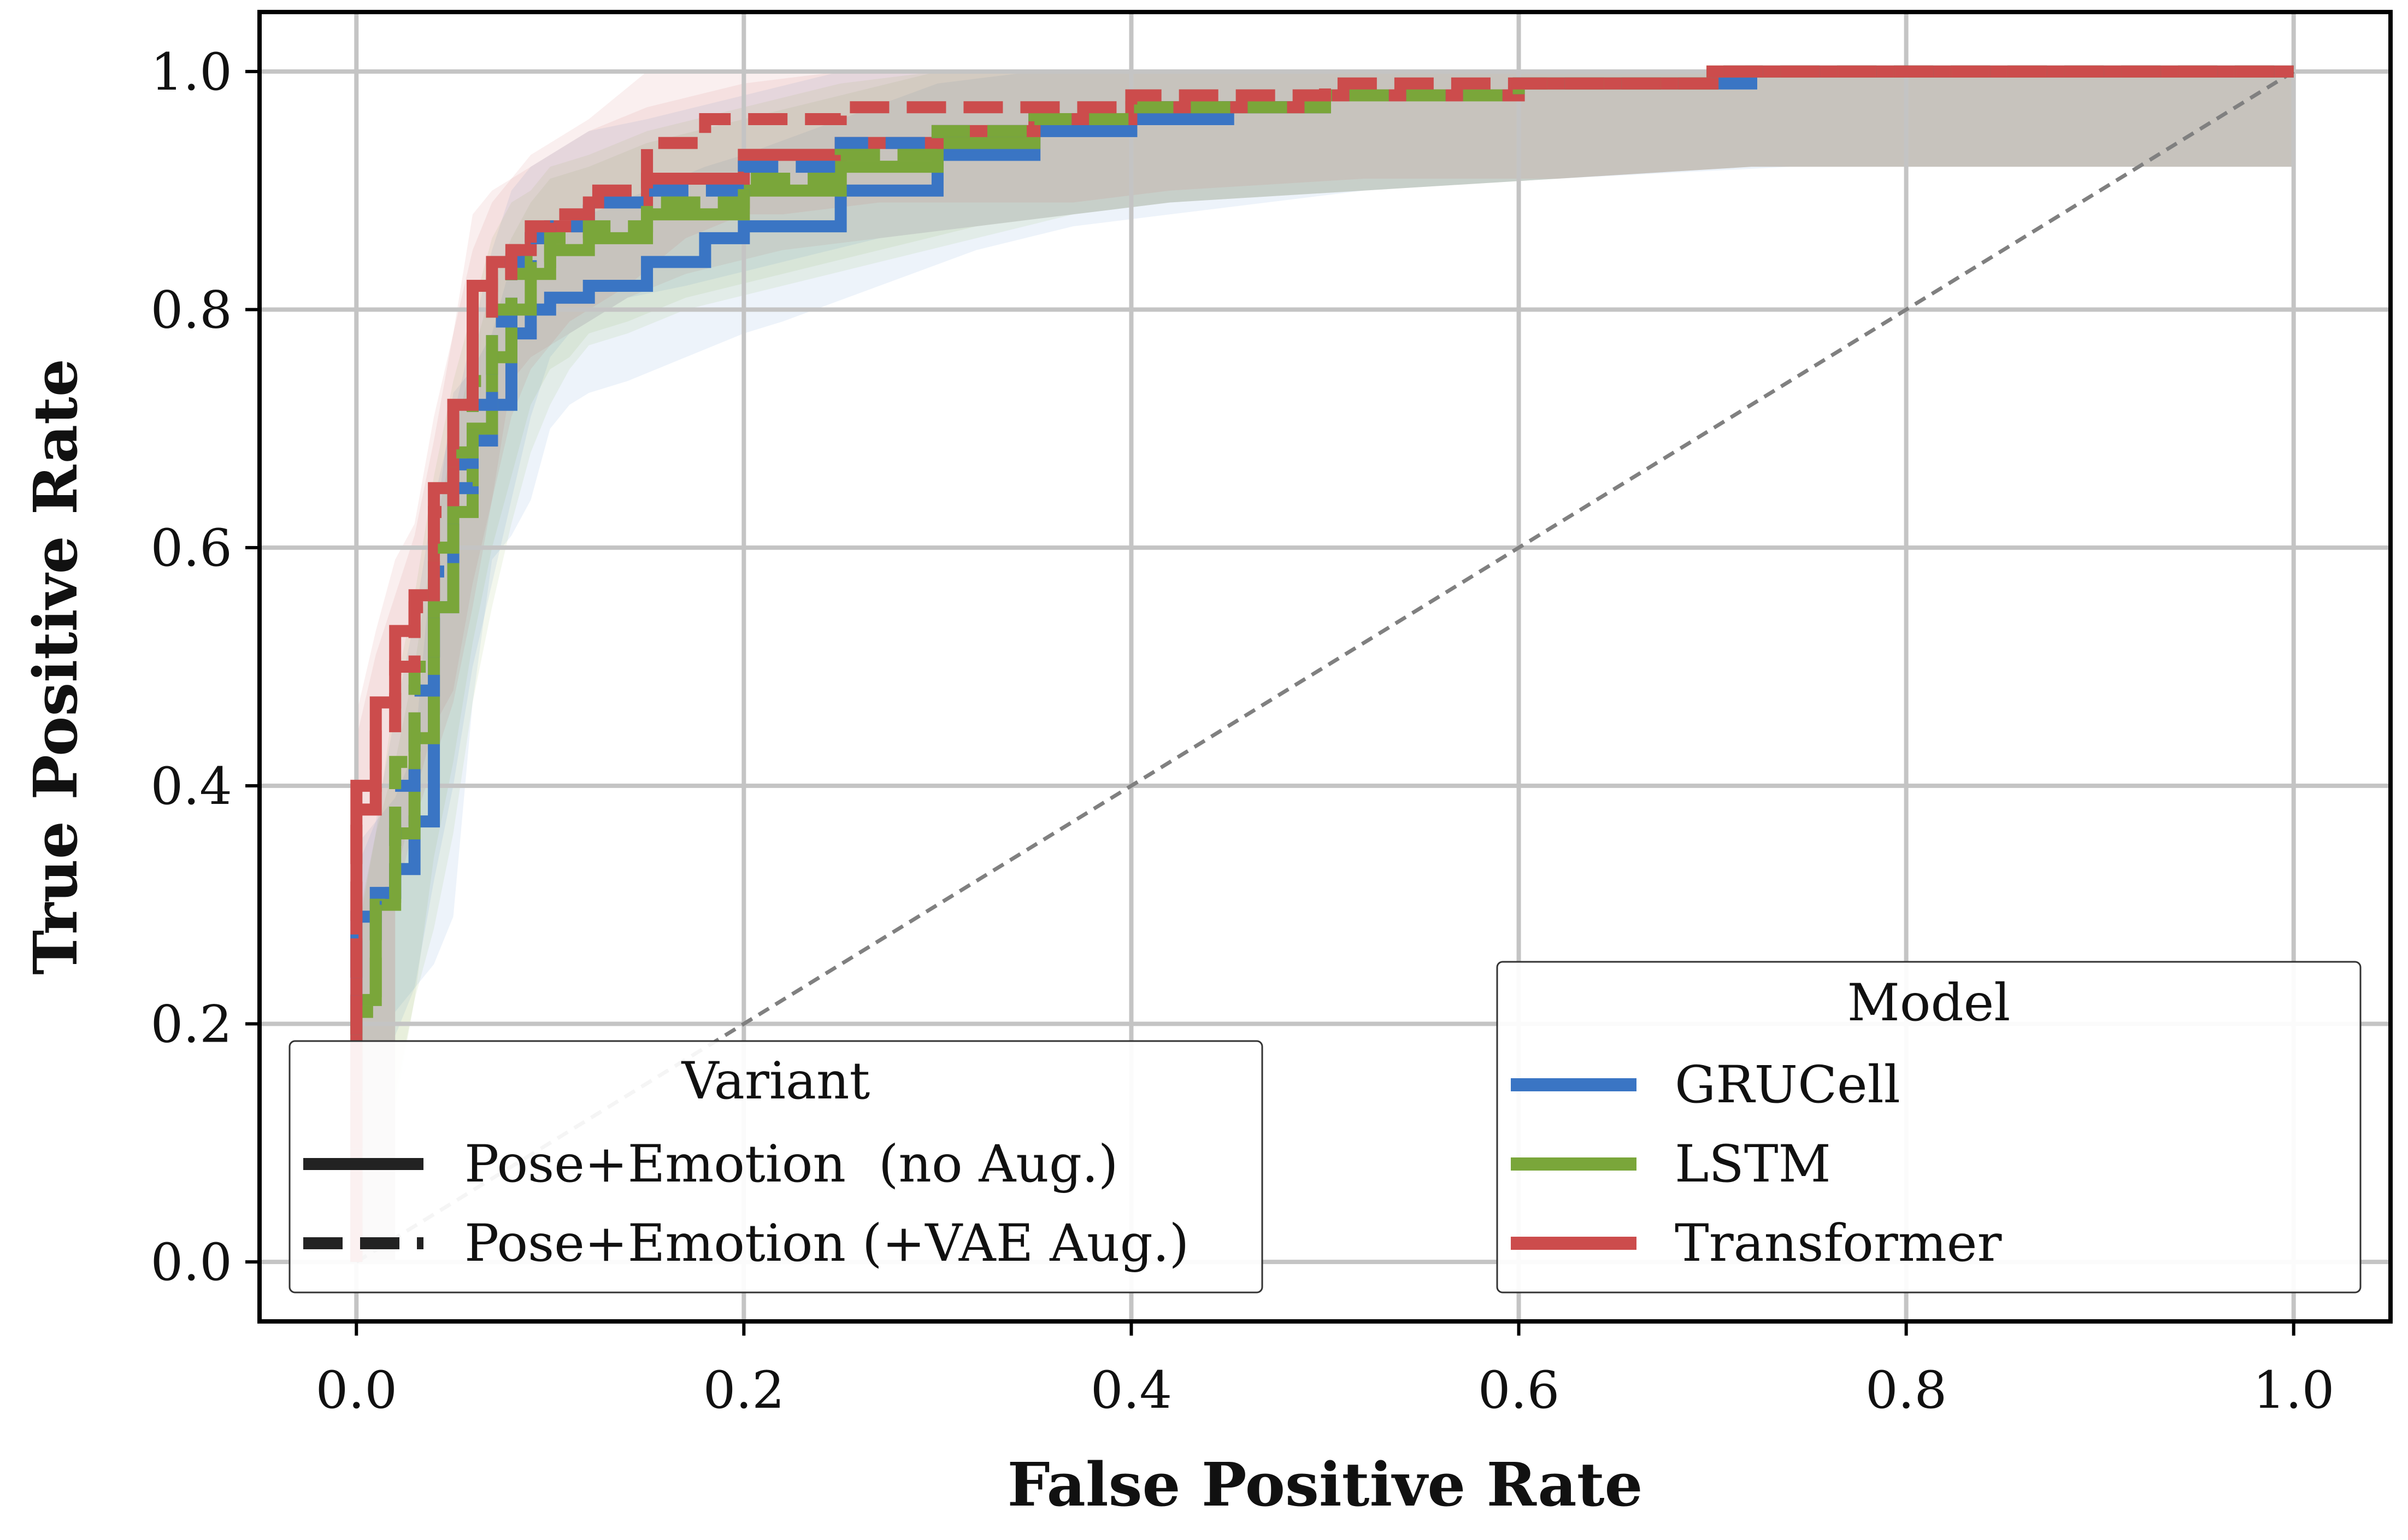 This screenshot has width=2408, height=1540. I want to click on y-tick-label-2: 0.4, so click(192, 786).